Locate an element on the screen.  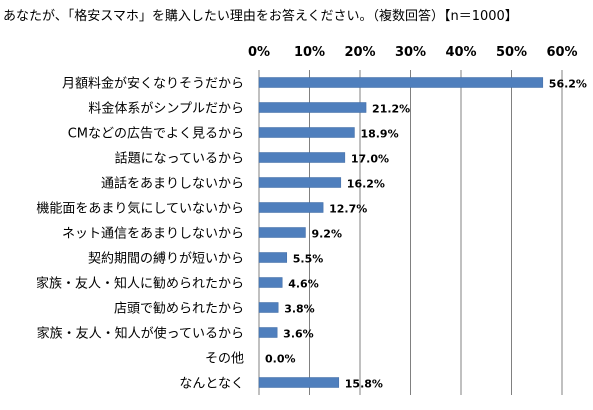
x-tick-label: 20% is located at coordinates (359, 52).